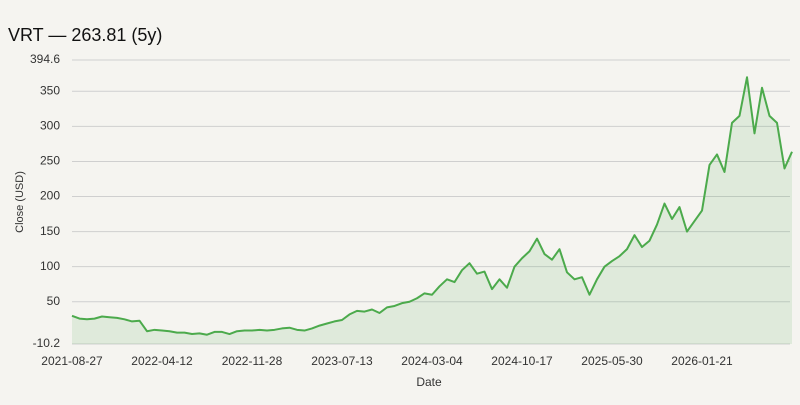 This screenshot has height=405, width=800. What do you see at coordinates (522, 361) in the screenshot?
I see `x-tick-label: 2024-10-17` at bounding box center [522, 361].